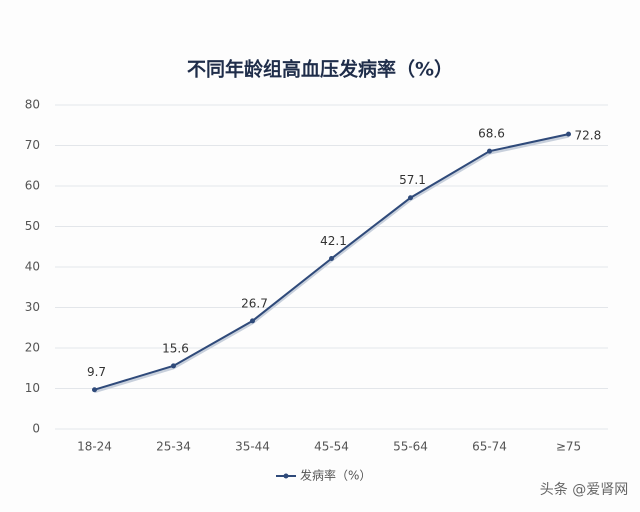 The width and height of the screenshot is (640, 512). I want to click on data-label: 9.7, so click(96, 372).